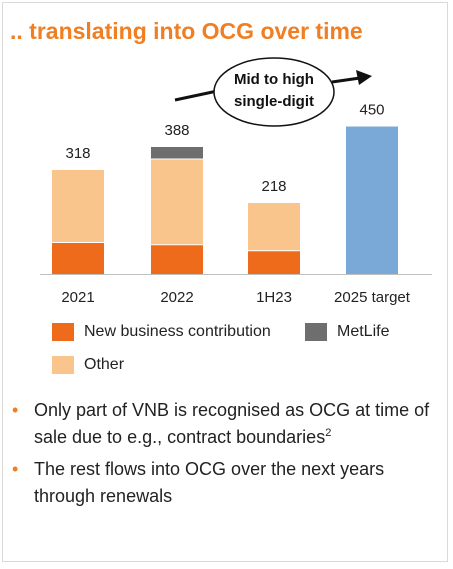  I want to click on callout-arrow-right, so click(346, 80).